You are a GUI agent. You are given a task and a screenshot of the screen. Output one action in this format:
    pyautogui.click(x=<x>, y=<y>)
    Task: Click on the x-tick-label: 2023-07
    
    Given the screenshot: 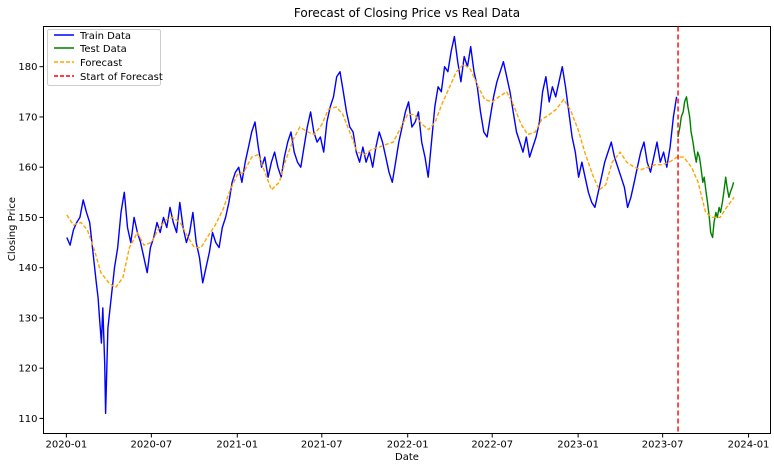 What is the action you would take?
    pyautogui.click(x=663, y=445)
    